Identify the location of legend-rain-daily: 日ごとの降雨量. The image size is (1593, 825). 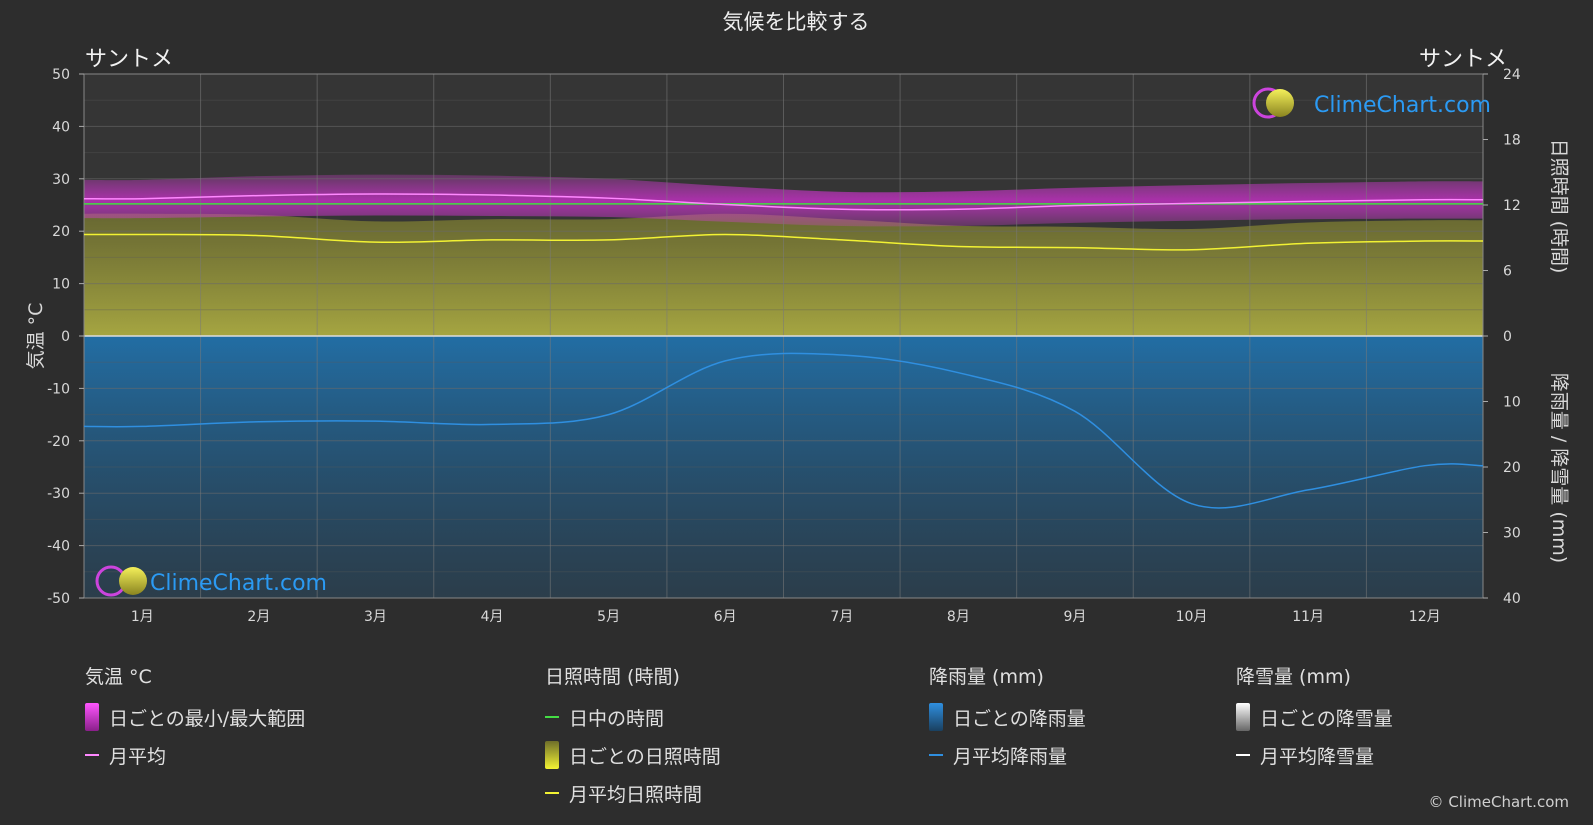
(1007, 717).